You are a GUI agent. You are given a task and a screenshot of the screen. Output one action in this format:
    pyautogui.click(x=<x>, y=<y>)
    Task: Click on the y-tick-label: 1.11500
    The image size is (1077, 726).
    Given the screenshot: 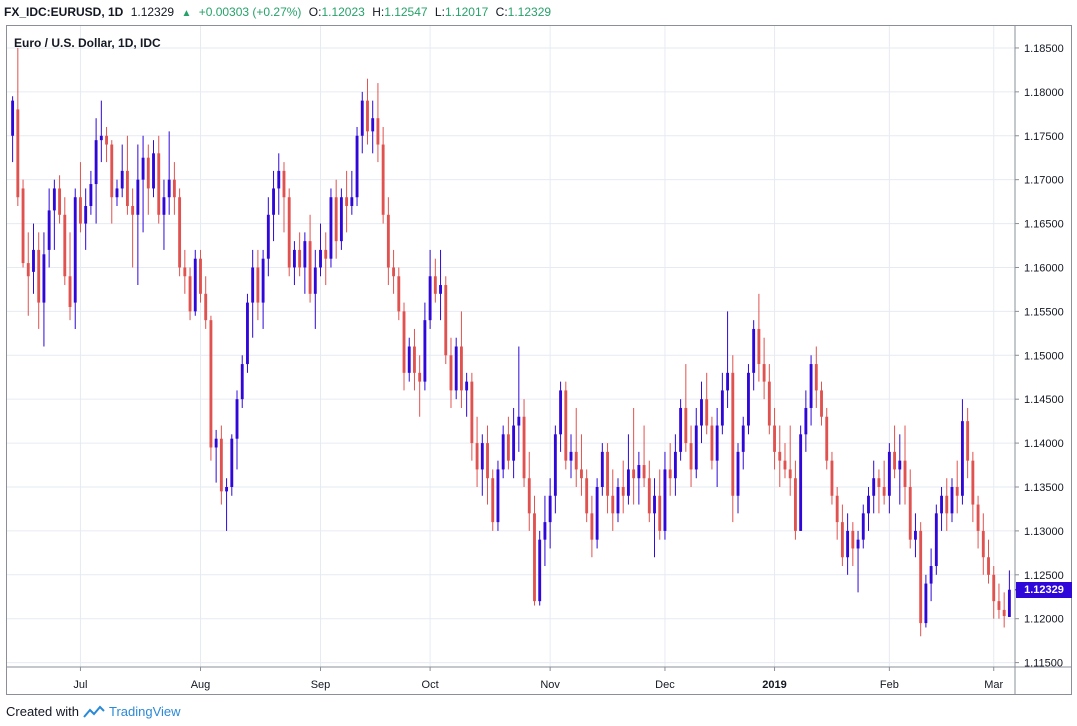 What is the action you would take?
    pyautogui.click(x=1043, y=664)
    